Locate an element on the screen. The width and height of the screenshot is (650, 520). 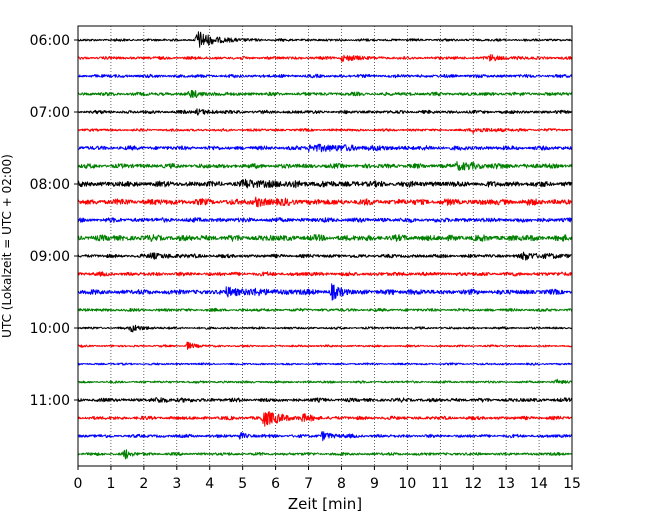
x-tick-label-13: 13 is located at coordinates (506, 484).